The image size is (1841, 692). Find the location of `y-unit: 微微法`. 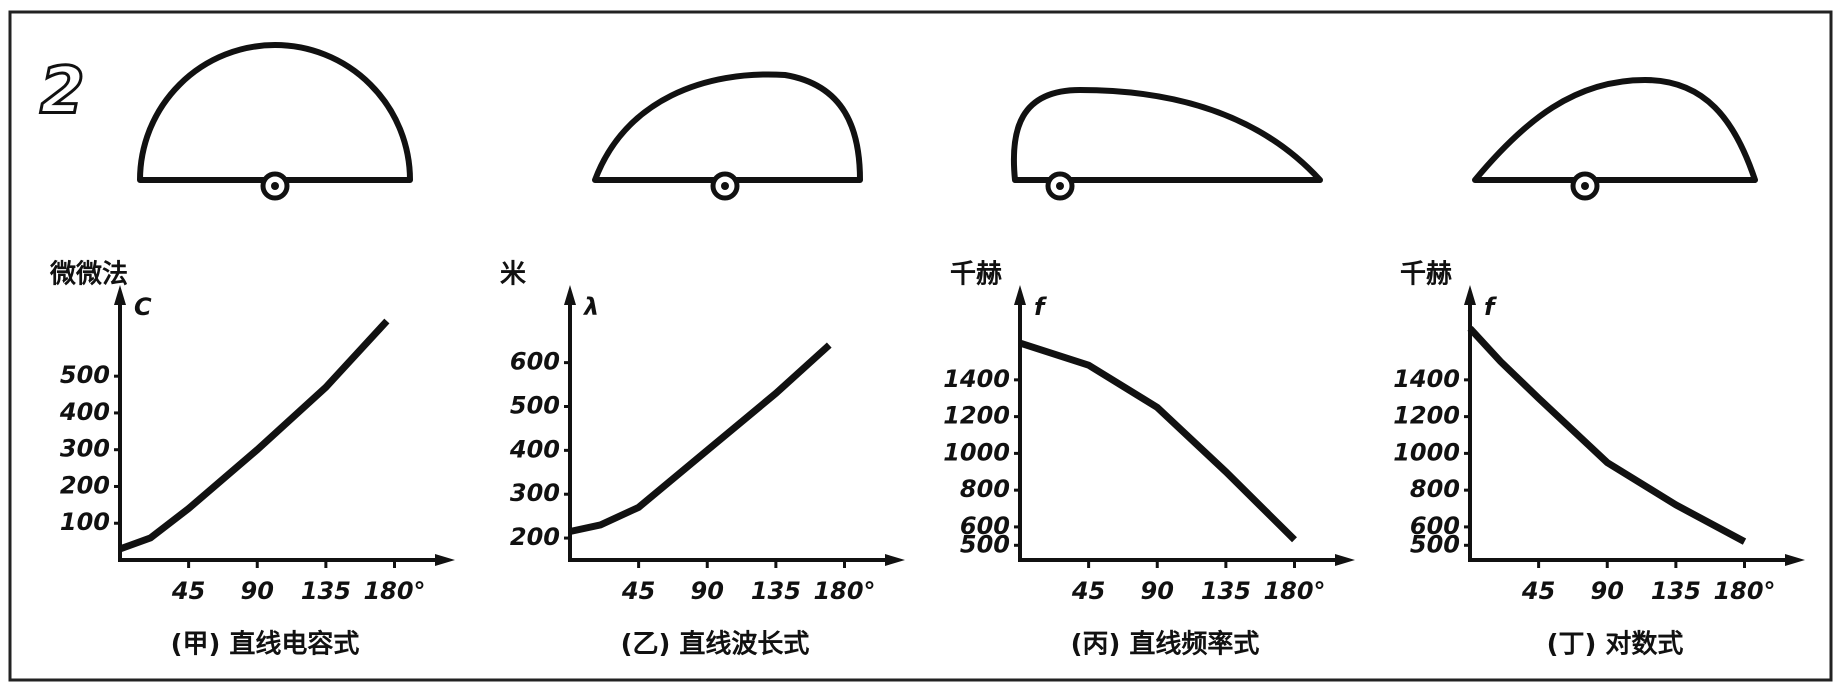

y-unit: 微微法 is located at coordinates (88, 274).